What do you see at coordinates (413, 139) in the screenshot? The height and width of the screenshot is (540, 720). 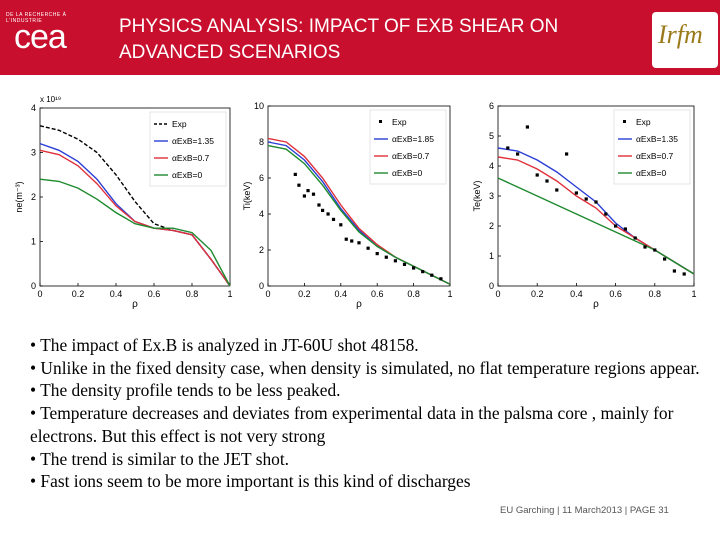 I see `legend-label: αExB=1.85` at bounding box center [413, 139].